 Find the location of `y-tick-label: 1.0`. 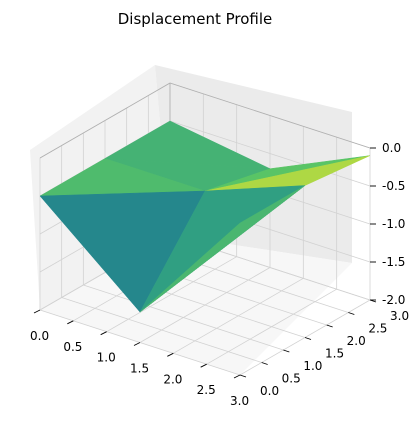

y-tick-label: 1.0 is located at coordinates (312, 366).